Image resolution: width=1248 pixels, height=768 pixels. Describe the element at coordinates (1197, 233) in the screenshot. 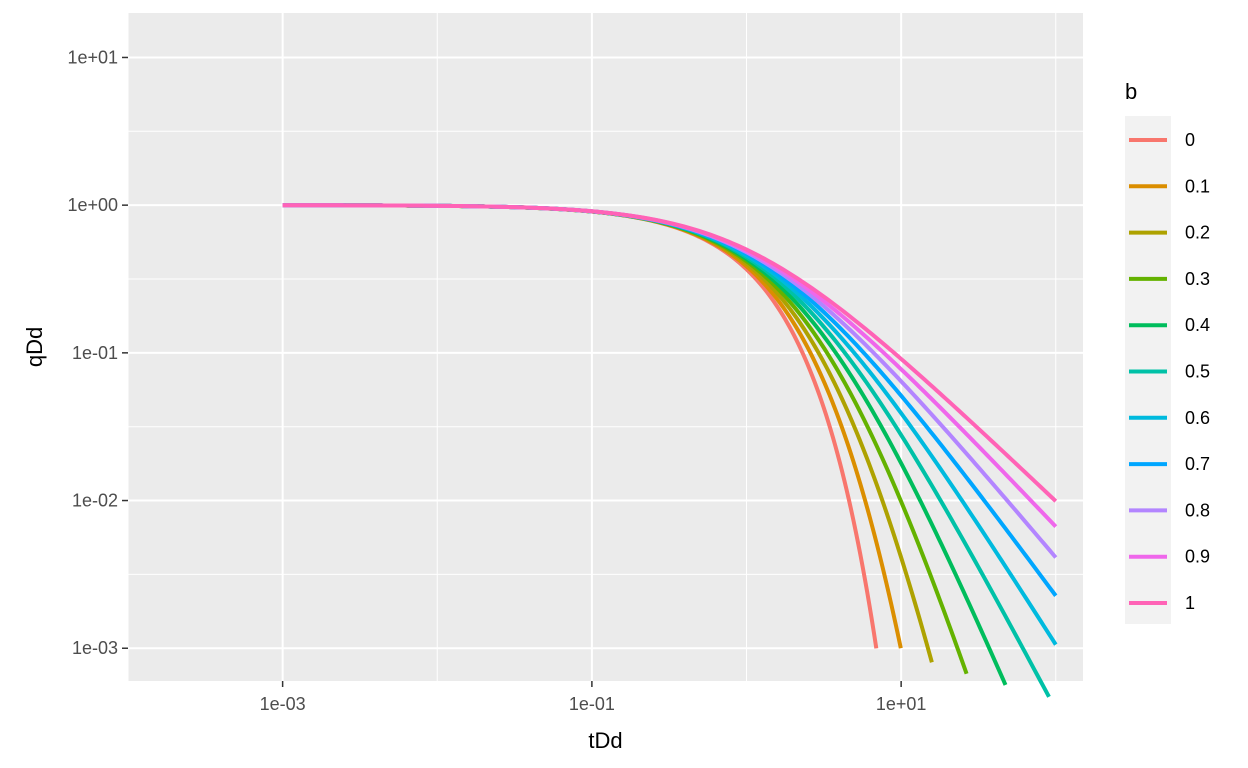

I see `legend-label-b-0.2: 0.2` at that location.